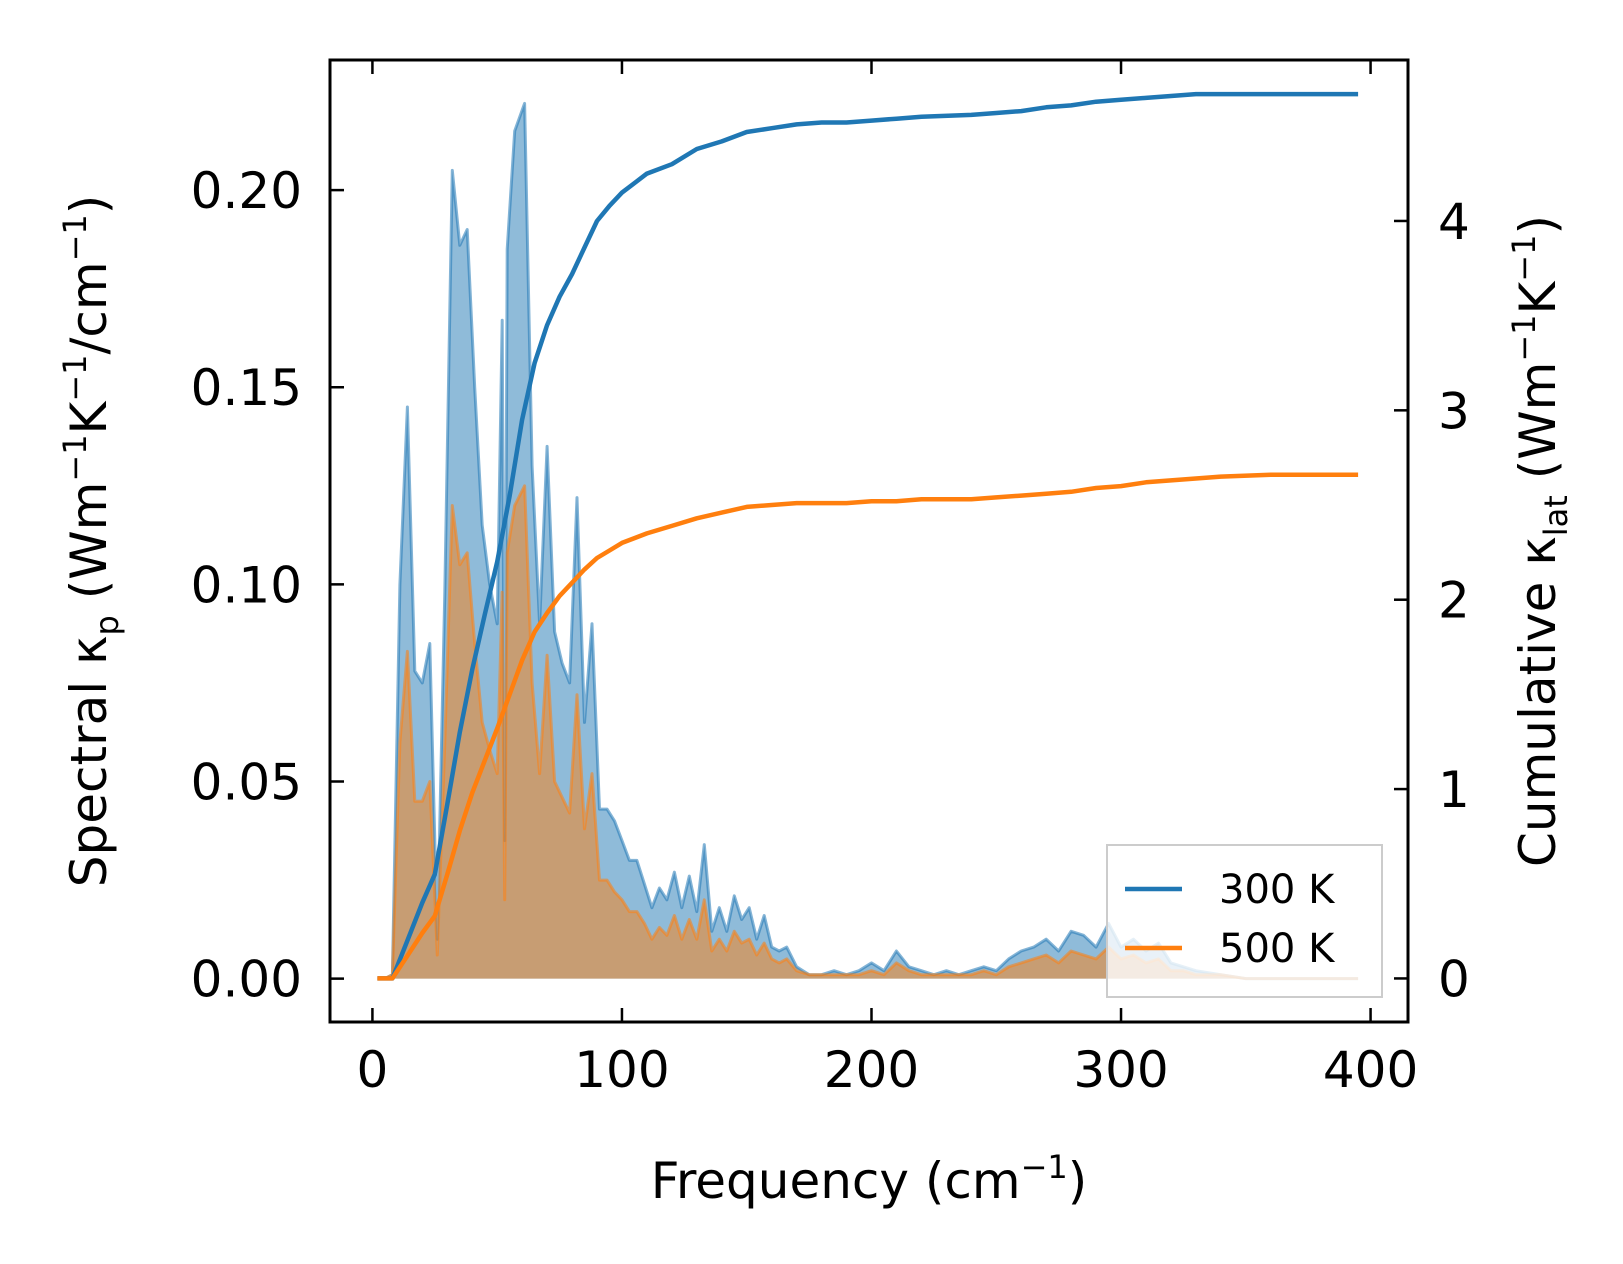 The width and height of the screenshot is (1623, 1264). I want to click on y-right-tick-label: 0, so click(1454, 979).